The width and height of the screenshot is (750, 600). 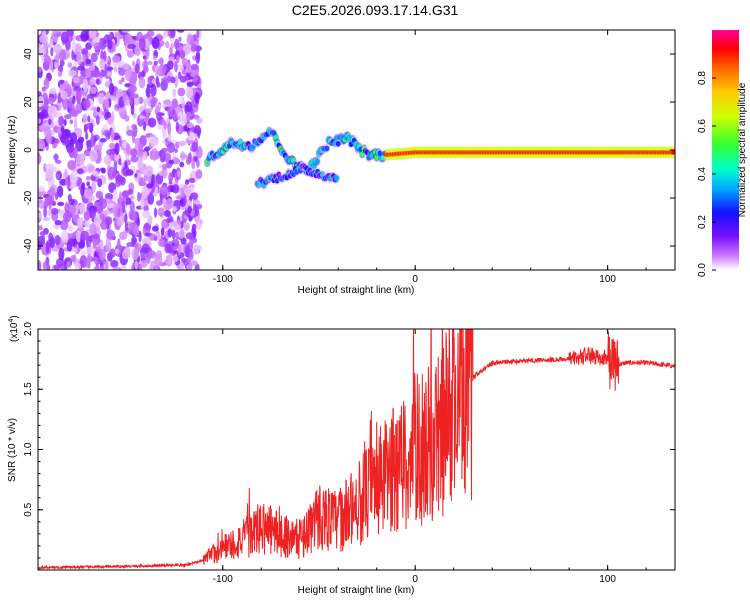 What do you see at coordinates (375, 10) in the screenshot?
I see `page-title: C2E5.2026.093.17.14.G31` at bounding box center [375, 10].